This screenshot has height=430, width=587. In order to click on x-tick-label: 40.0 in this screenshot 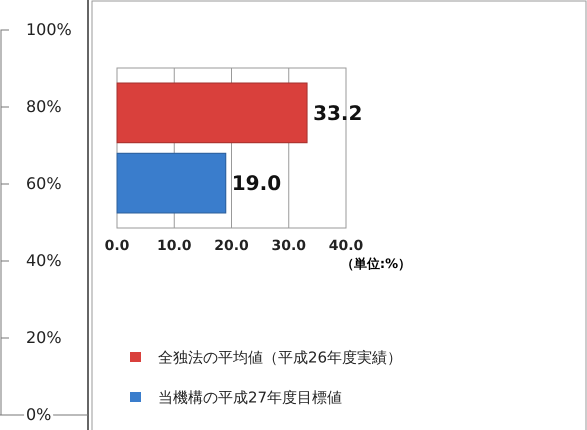, I will do `click(346, 246)`.